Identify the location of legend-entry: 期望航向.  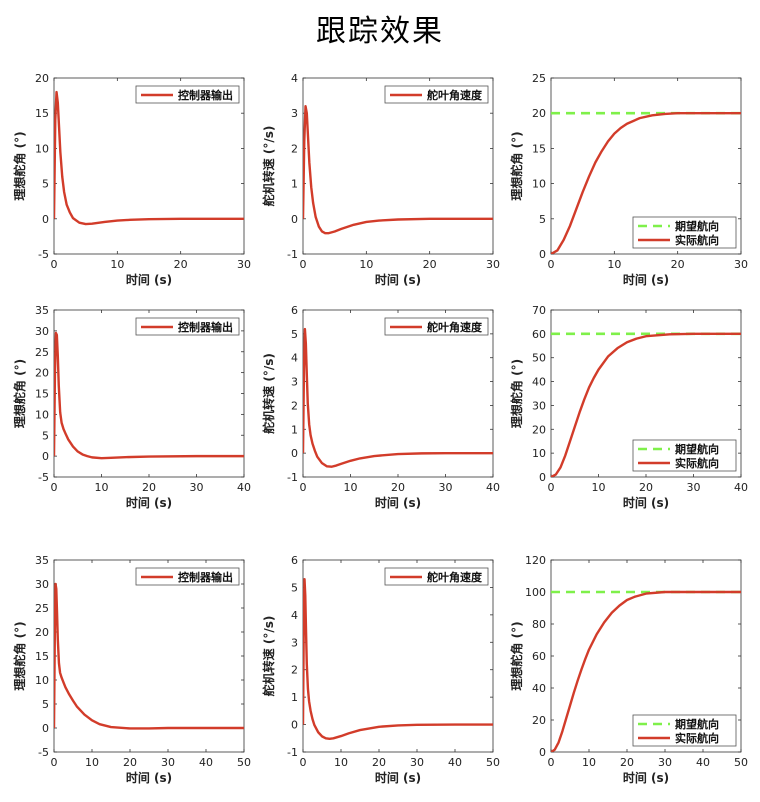
(697, 724).